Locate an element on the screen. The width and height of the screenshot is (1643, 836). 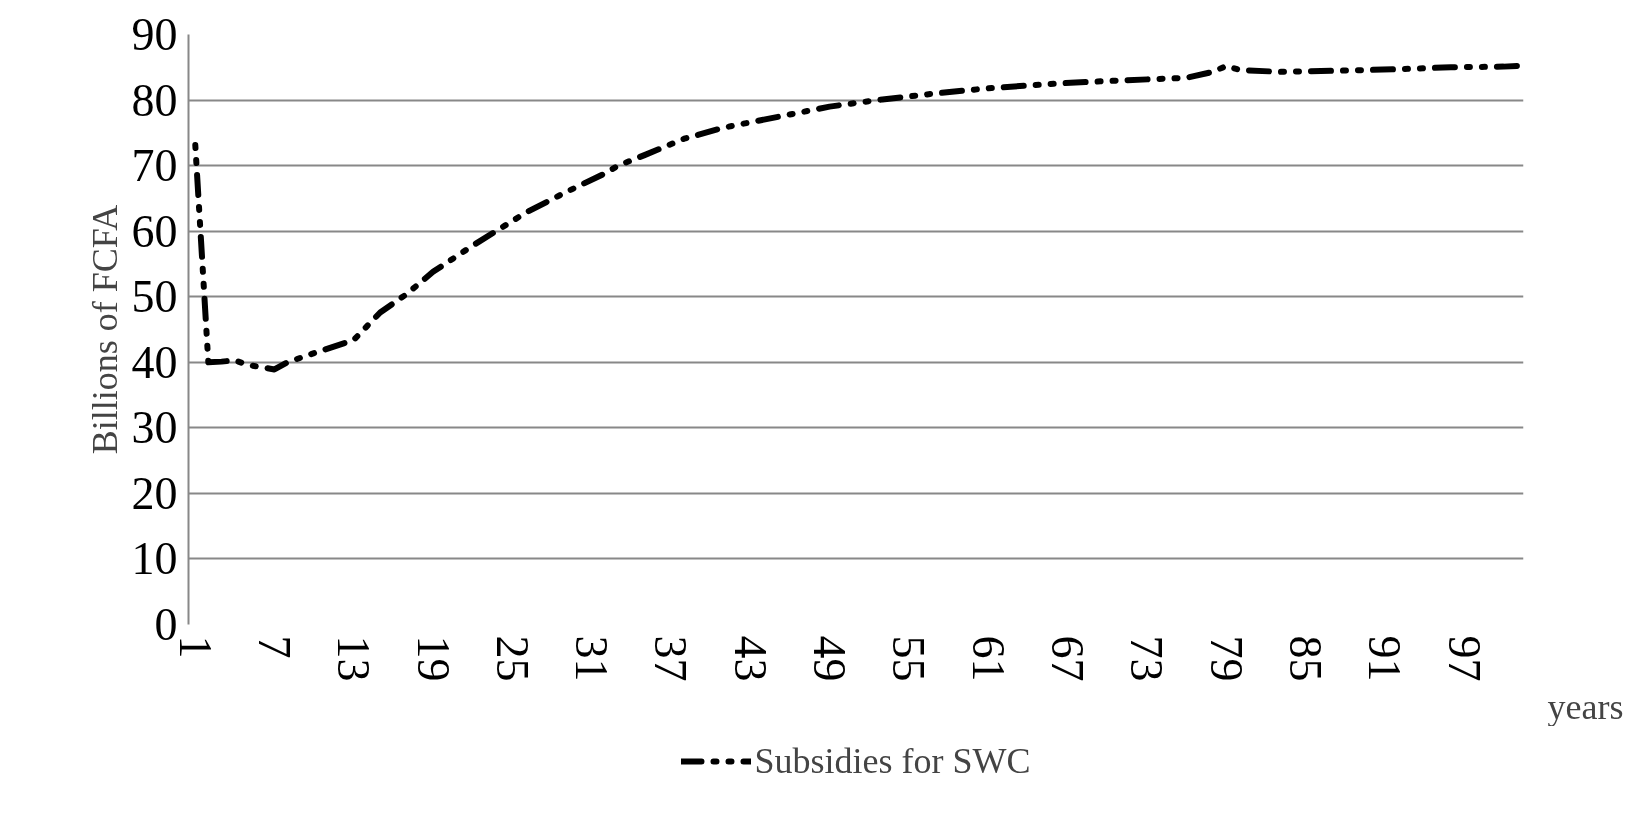
x-tick-label: 73 is located at coordinates (1147, 658).